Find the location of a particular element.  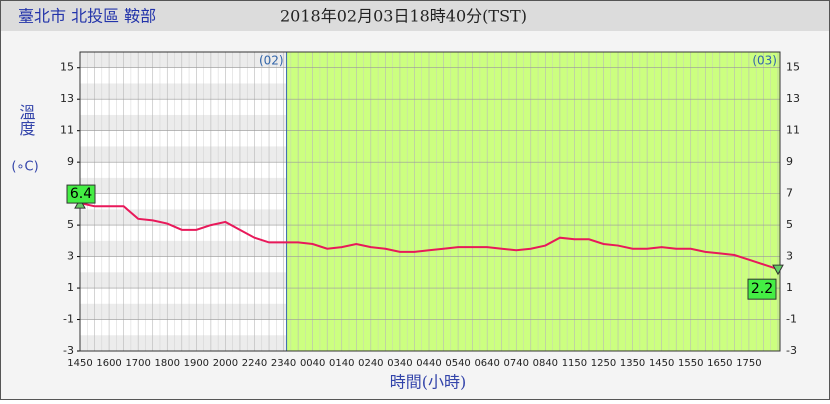

y-tick-label-right: 7 is located at coordinates (789, 193).